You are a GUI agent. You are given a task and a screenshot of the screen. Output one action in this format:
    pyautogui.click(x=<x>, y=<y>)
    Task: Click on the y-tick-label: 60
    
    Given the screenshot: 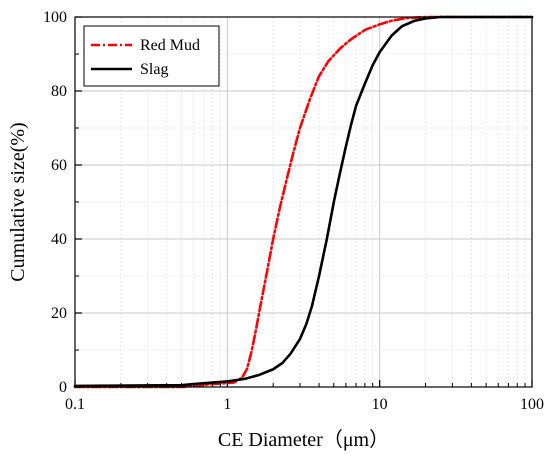 What is the action you would take?
    pyautogui.click(x=59, y=165)
    